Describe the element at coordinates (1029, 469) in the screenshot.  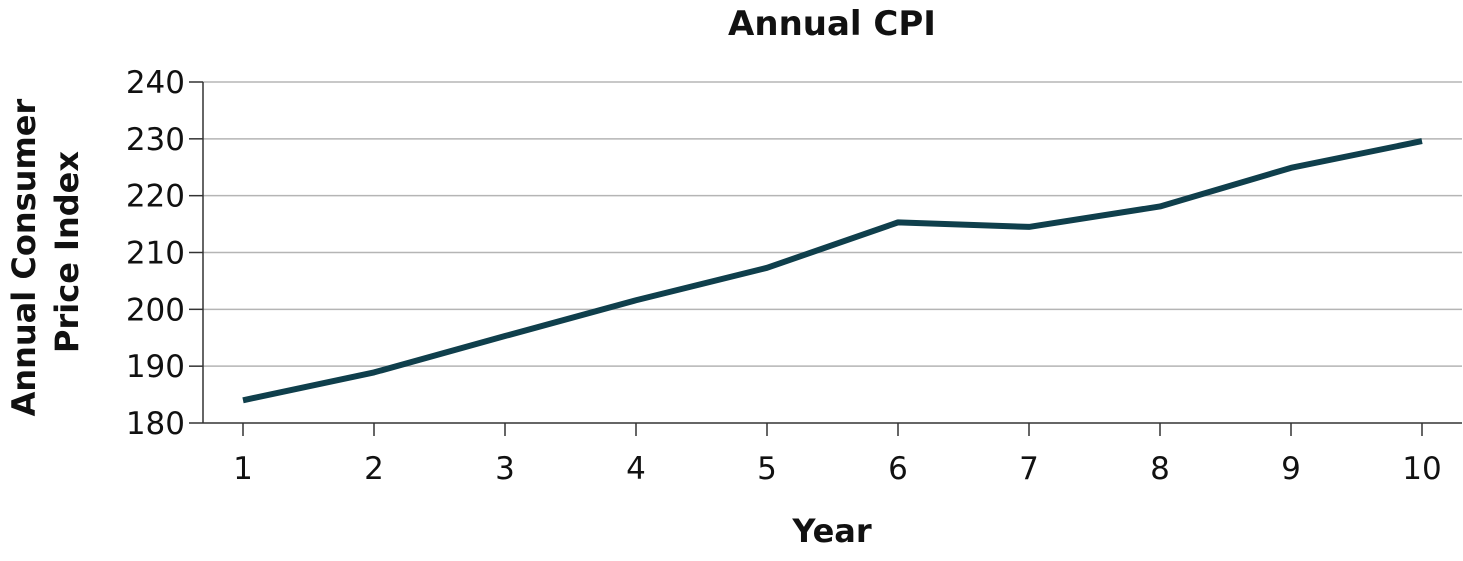
I see `x-tick-label: 7` at that location.